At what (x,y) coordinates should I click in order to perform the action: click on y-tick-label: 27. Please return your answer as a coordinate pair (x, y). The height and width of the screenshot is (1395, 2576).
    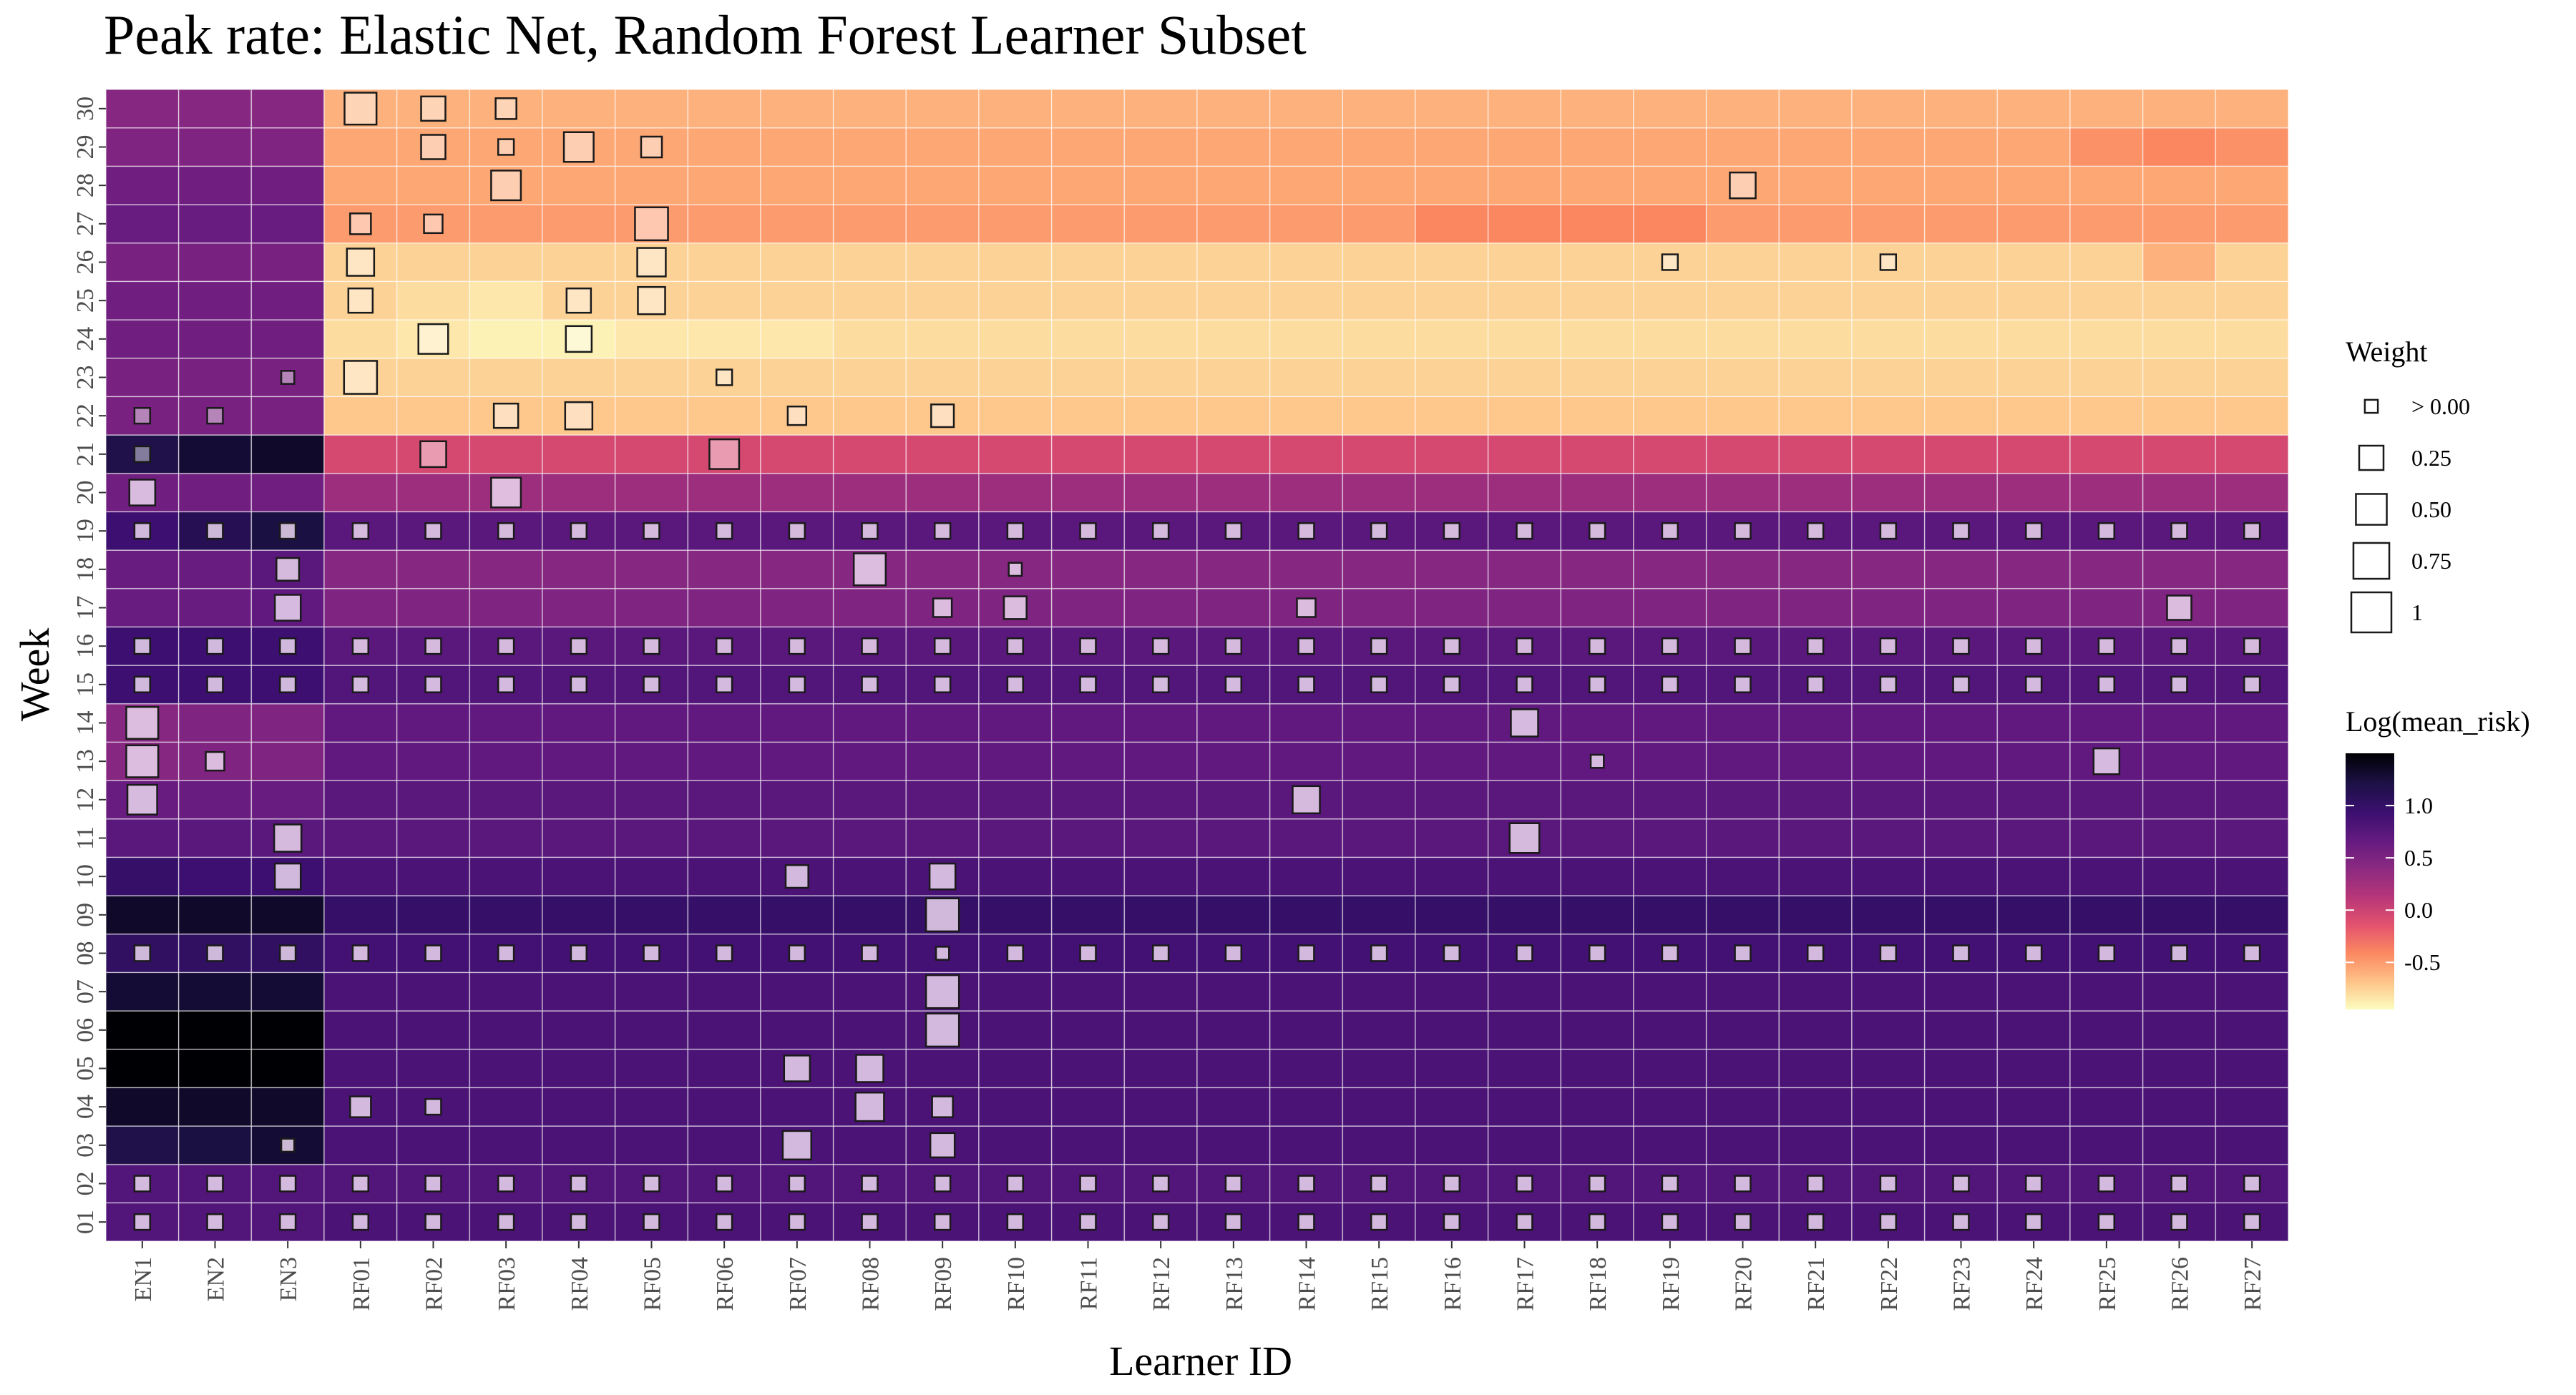
    Looking at the image, I should click on (85, 224).